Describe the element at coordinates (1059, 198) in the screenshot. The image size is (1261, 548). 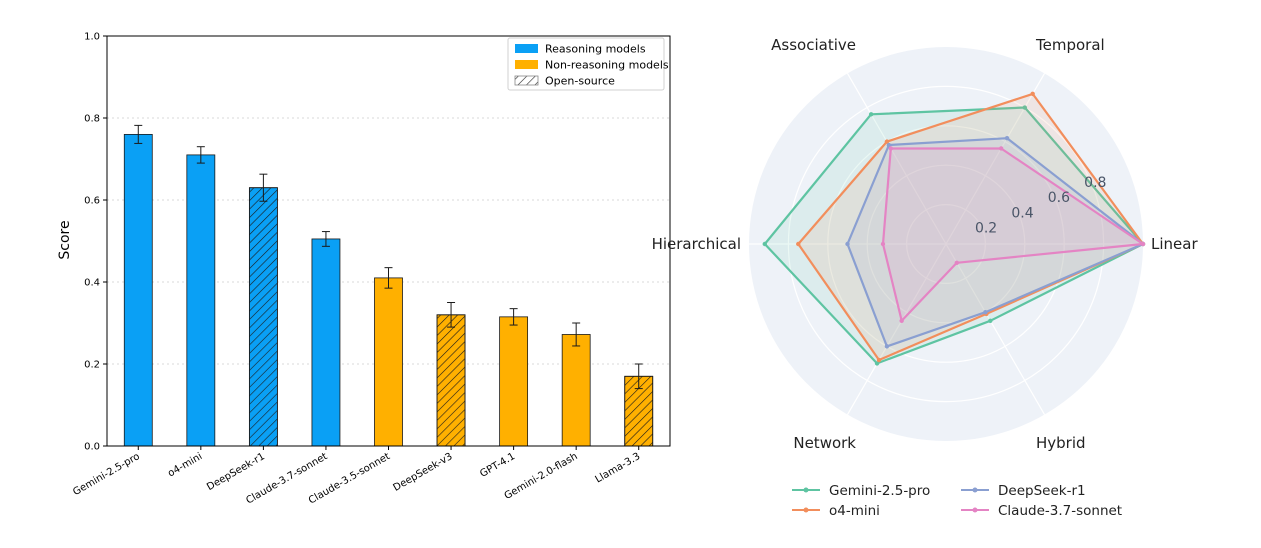
I see `radar-r-tick-label: 0.6` at that location.